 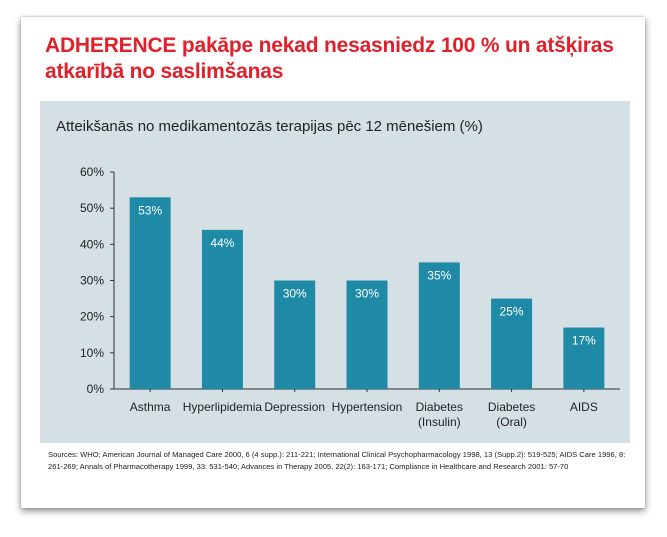 What do you see at coordinates (96, 389) in the screenshot?
I see `y-tick-label: 0%` at bounding box center [96, 389].